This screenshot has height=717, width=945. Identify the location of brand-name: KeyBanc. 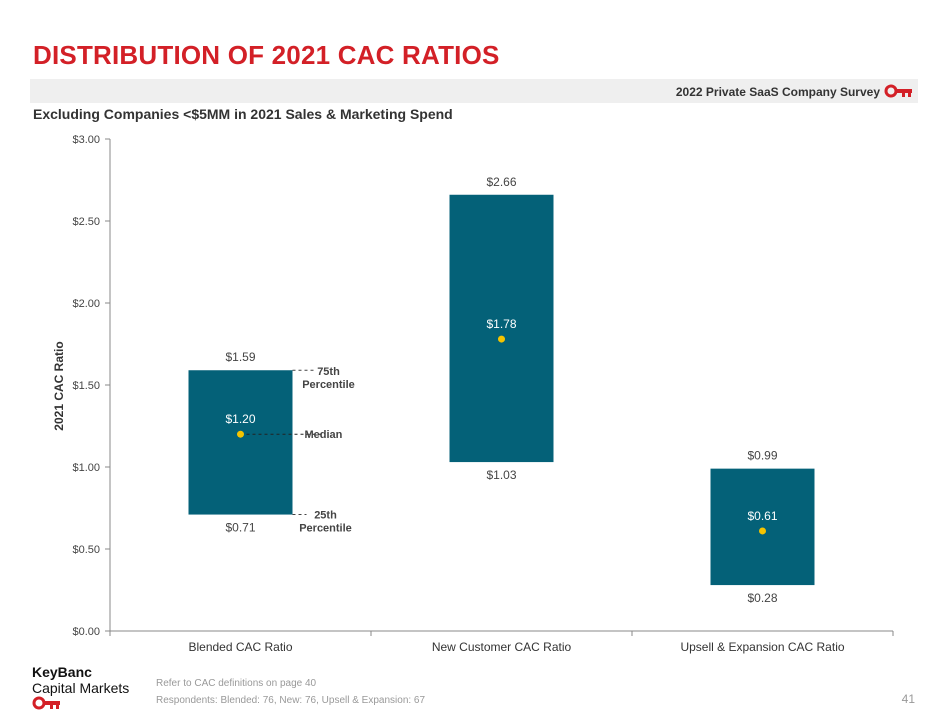
(62, 672).